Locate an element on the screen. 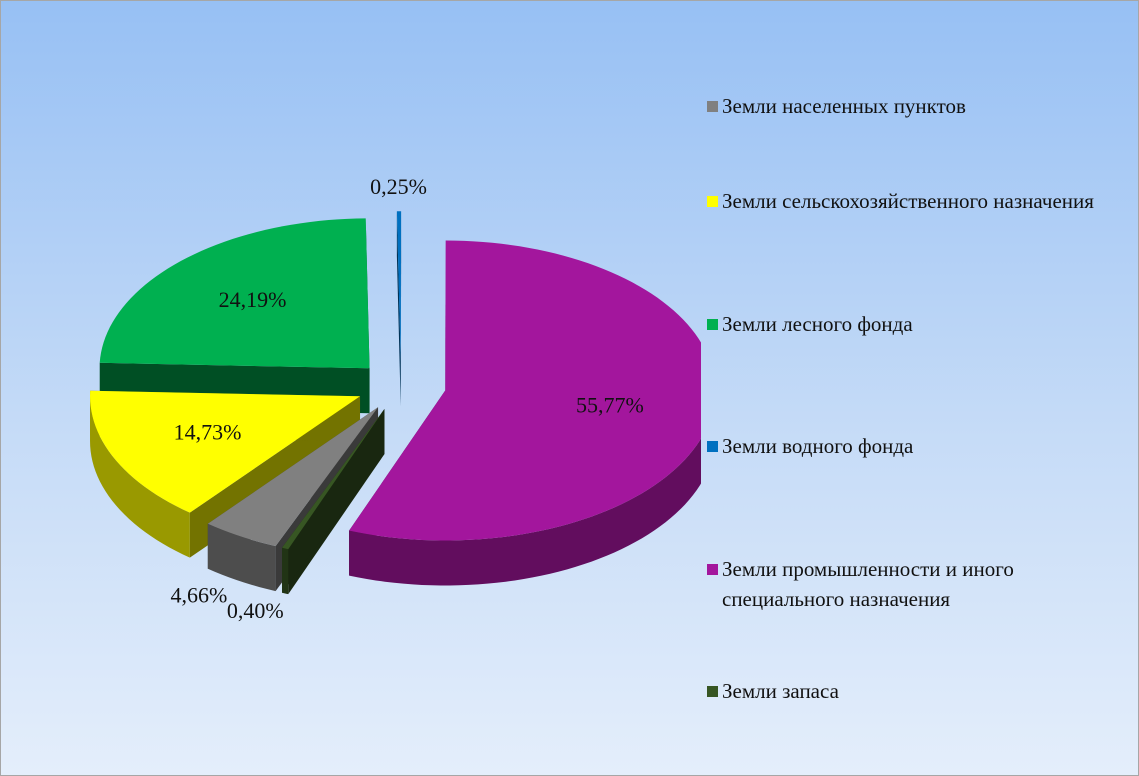 The height and width of the screenshot is (776, 1139). legend-entry: Земли водного фонда is located at coordinates (917, 446).